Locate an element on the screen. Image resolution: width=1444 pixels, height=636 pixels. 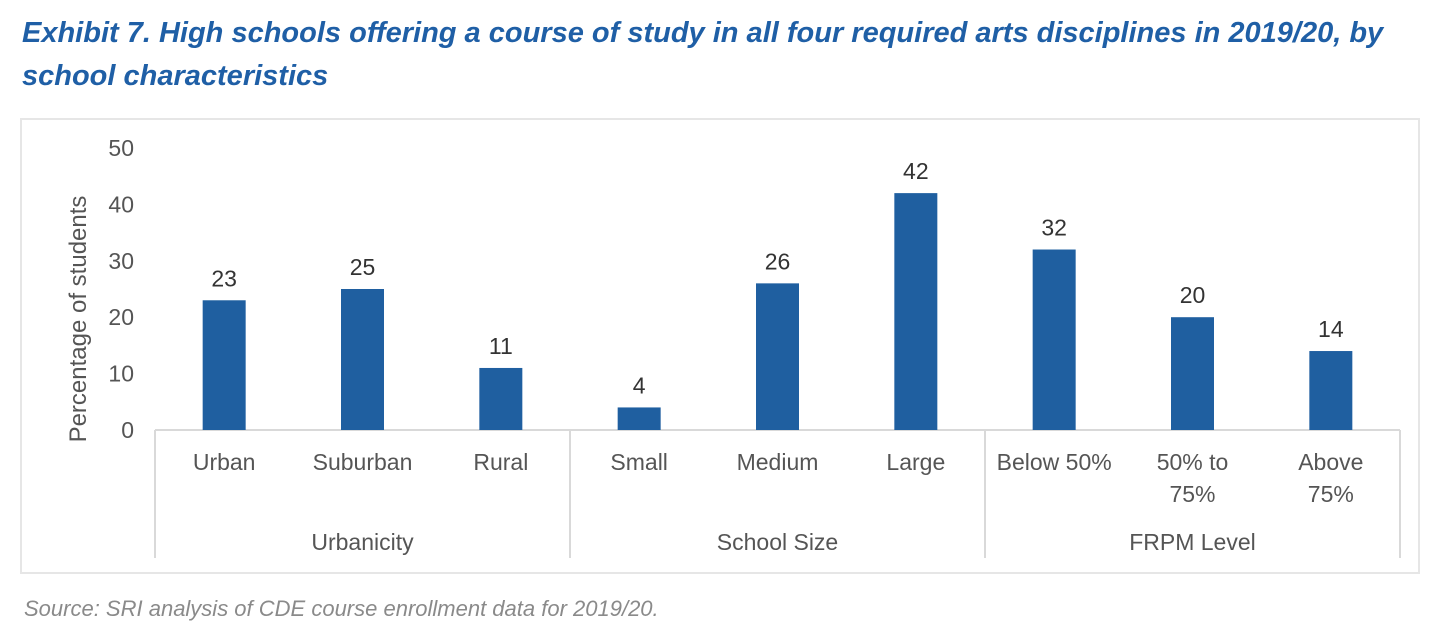
data-label: 42 is located at coordinates (916, 171).